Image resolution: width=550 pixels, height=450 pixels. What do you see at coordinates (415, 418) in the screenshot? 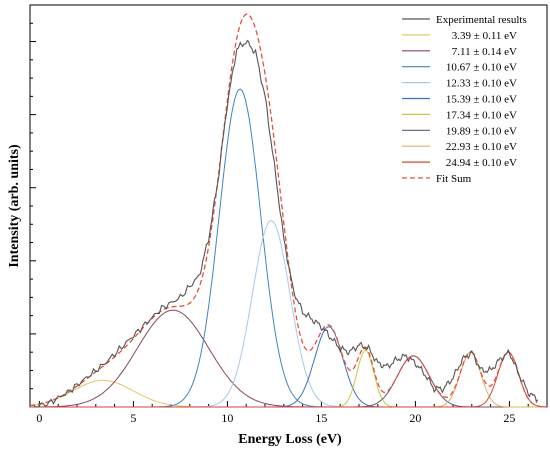
I see `x-tick-label: 20` at bounding box center [415, 418].